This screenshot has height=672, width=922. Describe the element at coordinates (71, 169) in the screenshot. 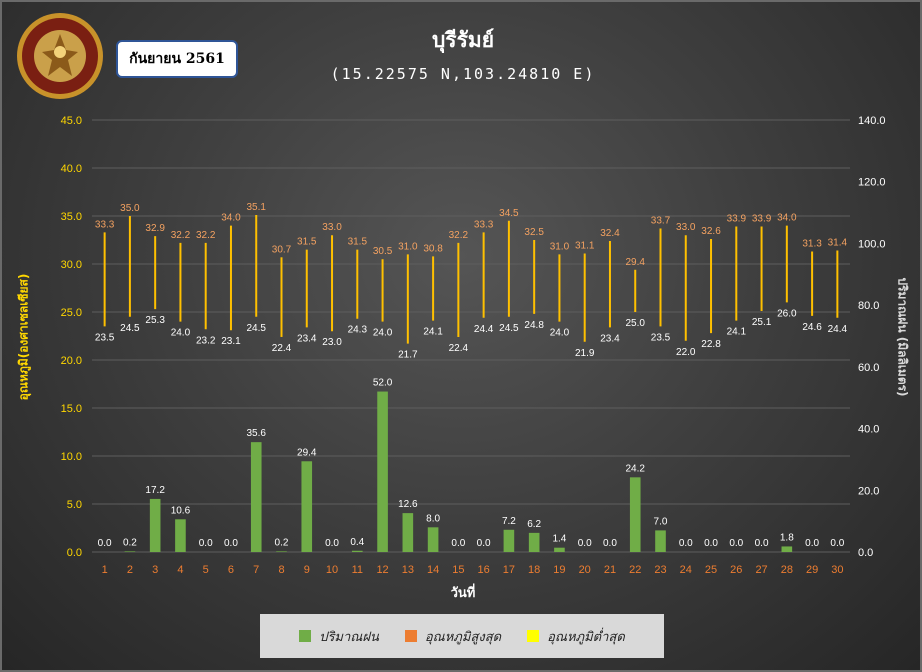

I see `left-tick-label: 40.0` at that location.